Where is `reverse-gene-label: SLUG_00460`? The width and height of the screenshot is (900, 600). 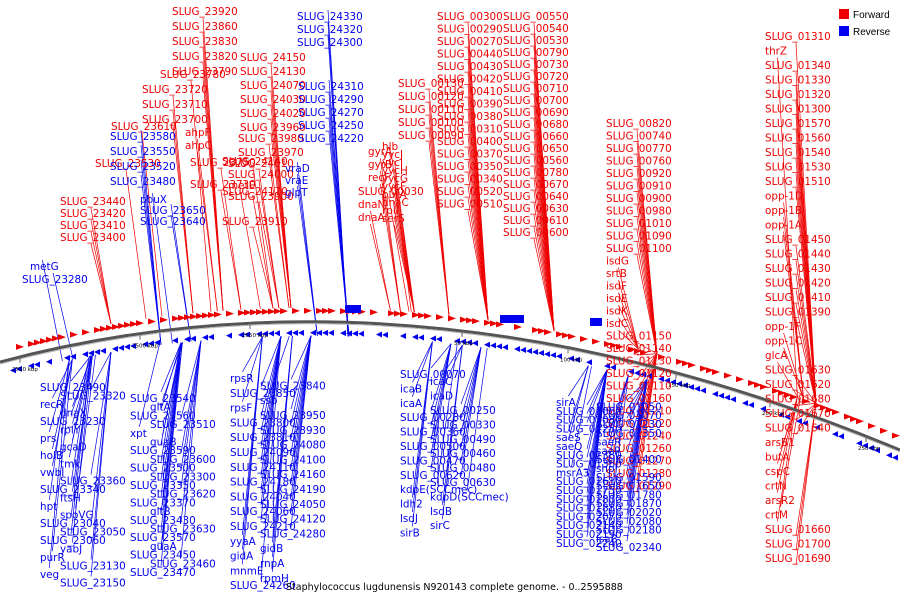
reverse-gene-label: SLUG_00460 is located at coordinates (463, 454).